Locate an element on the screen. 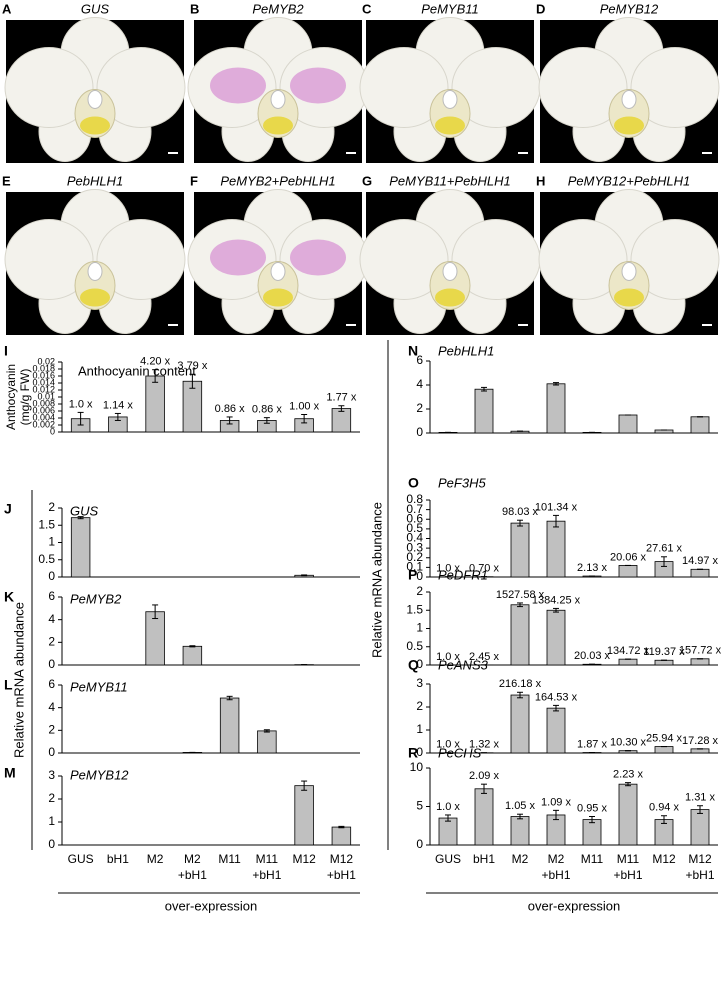 The width and height of the screenshot is (722, 987). panel-letter: I is located at coordinates (6, 351).